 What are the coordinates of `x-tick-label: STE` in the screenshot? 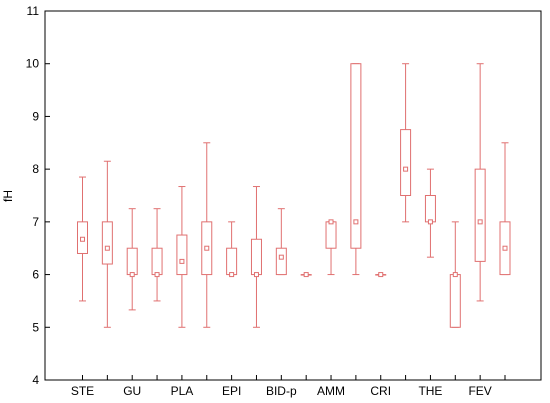 It's located at (82, 391).